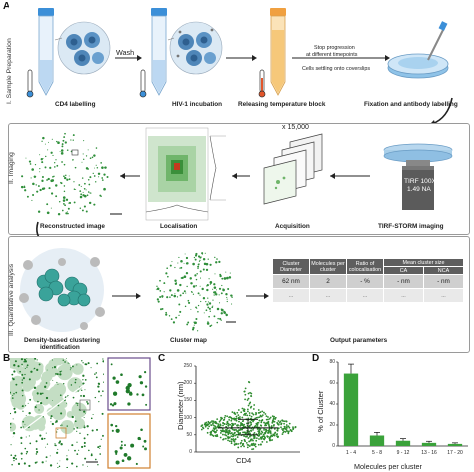 The image size is (474, 472). What do you see at coordinates (429, 453) in the screenshot?
I see `chart-d-xtick-3: 13 - 16` at bounding box center [429, 453].